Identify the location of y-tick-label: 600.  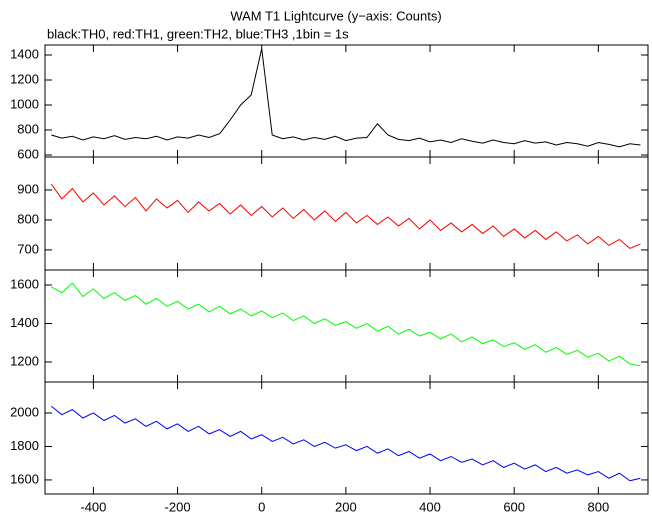
(28, 153).